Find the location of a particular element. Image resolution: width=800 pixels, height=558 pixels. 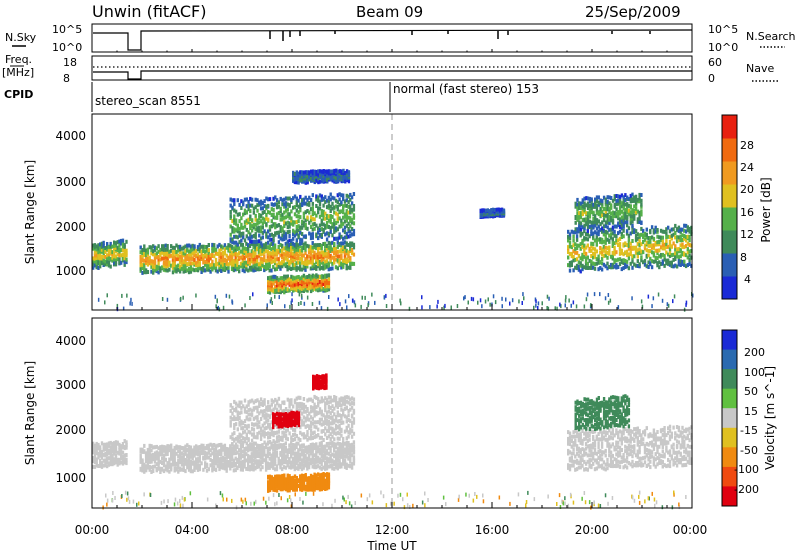

power-cbar-tick-28: 28 is located at coordinates (747, 145).